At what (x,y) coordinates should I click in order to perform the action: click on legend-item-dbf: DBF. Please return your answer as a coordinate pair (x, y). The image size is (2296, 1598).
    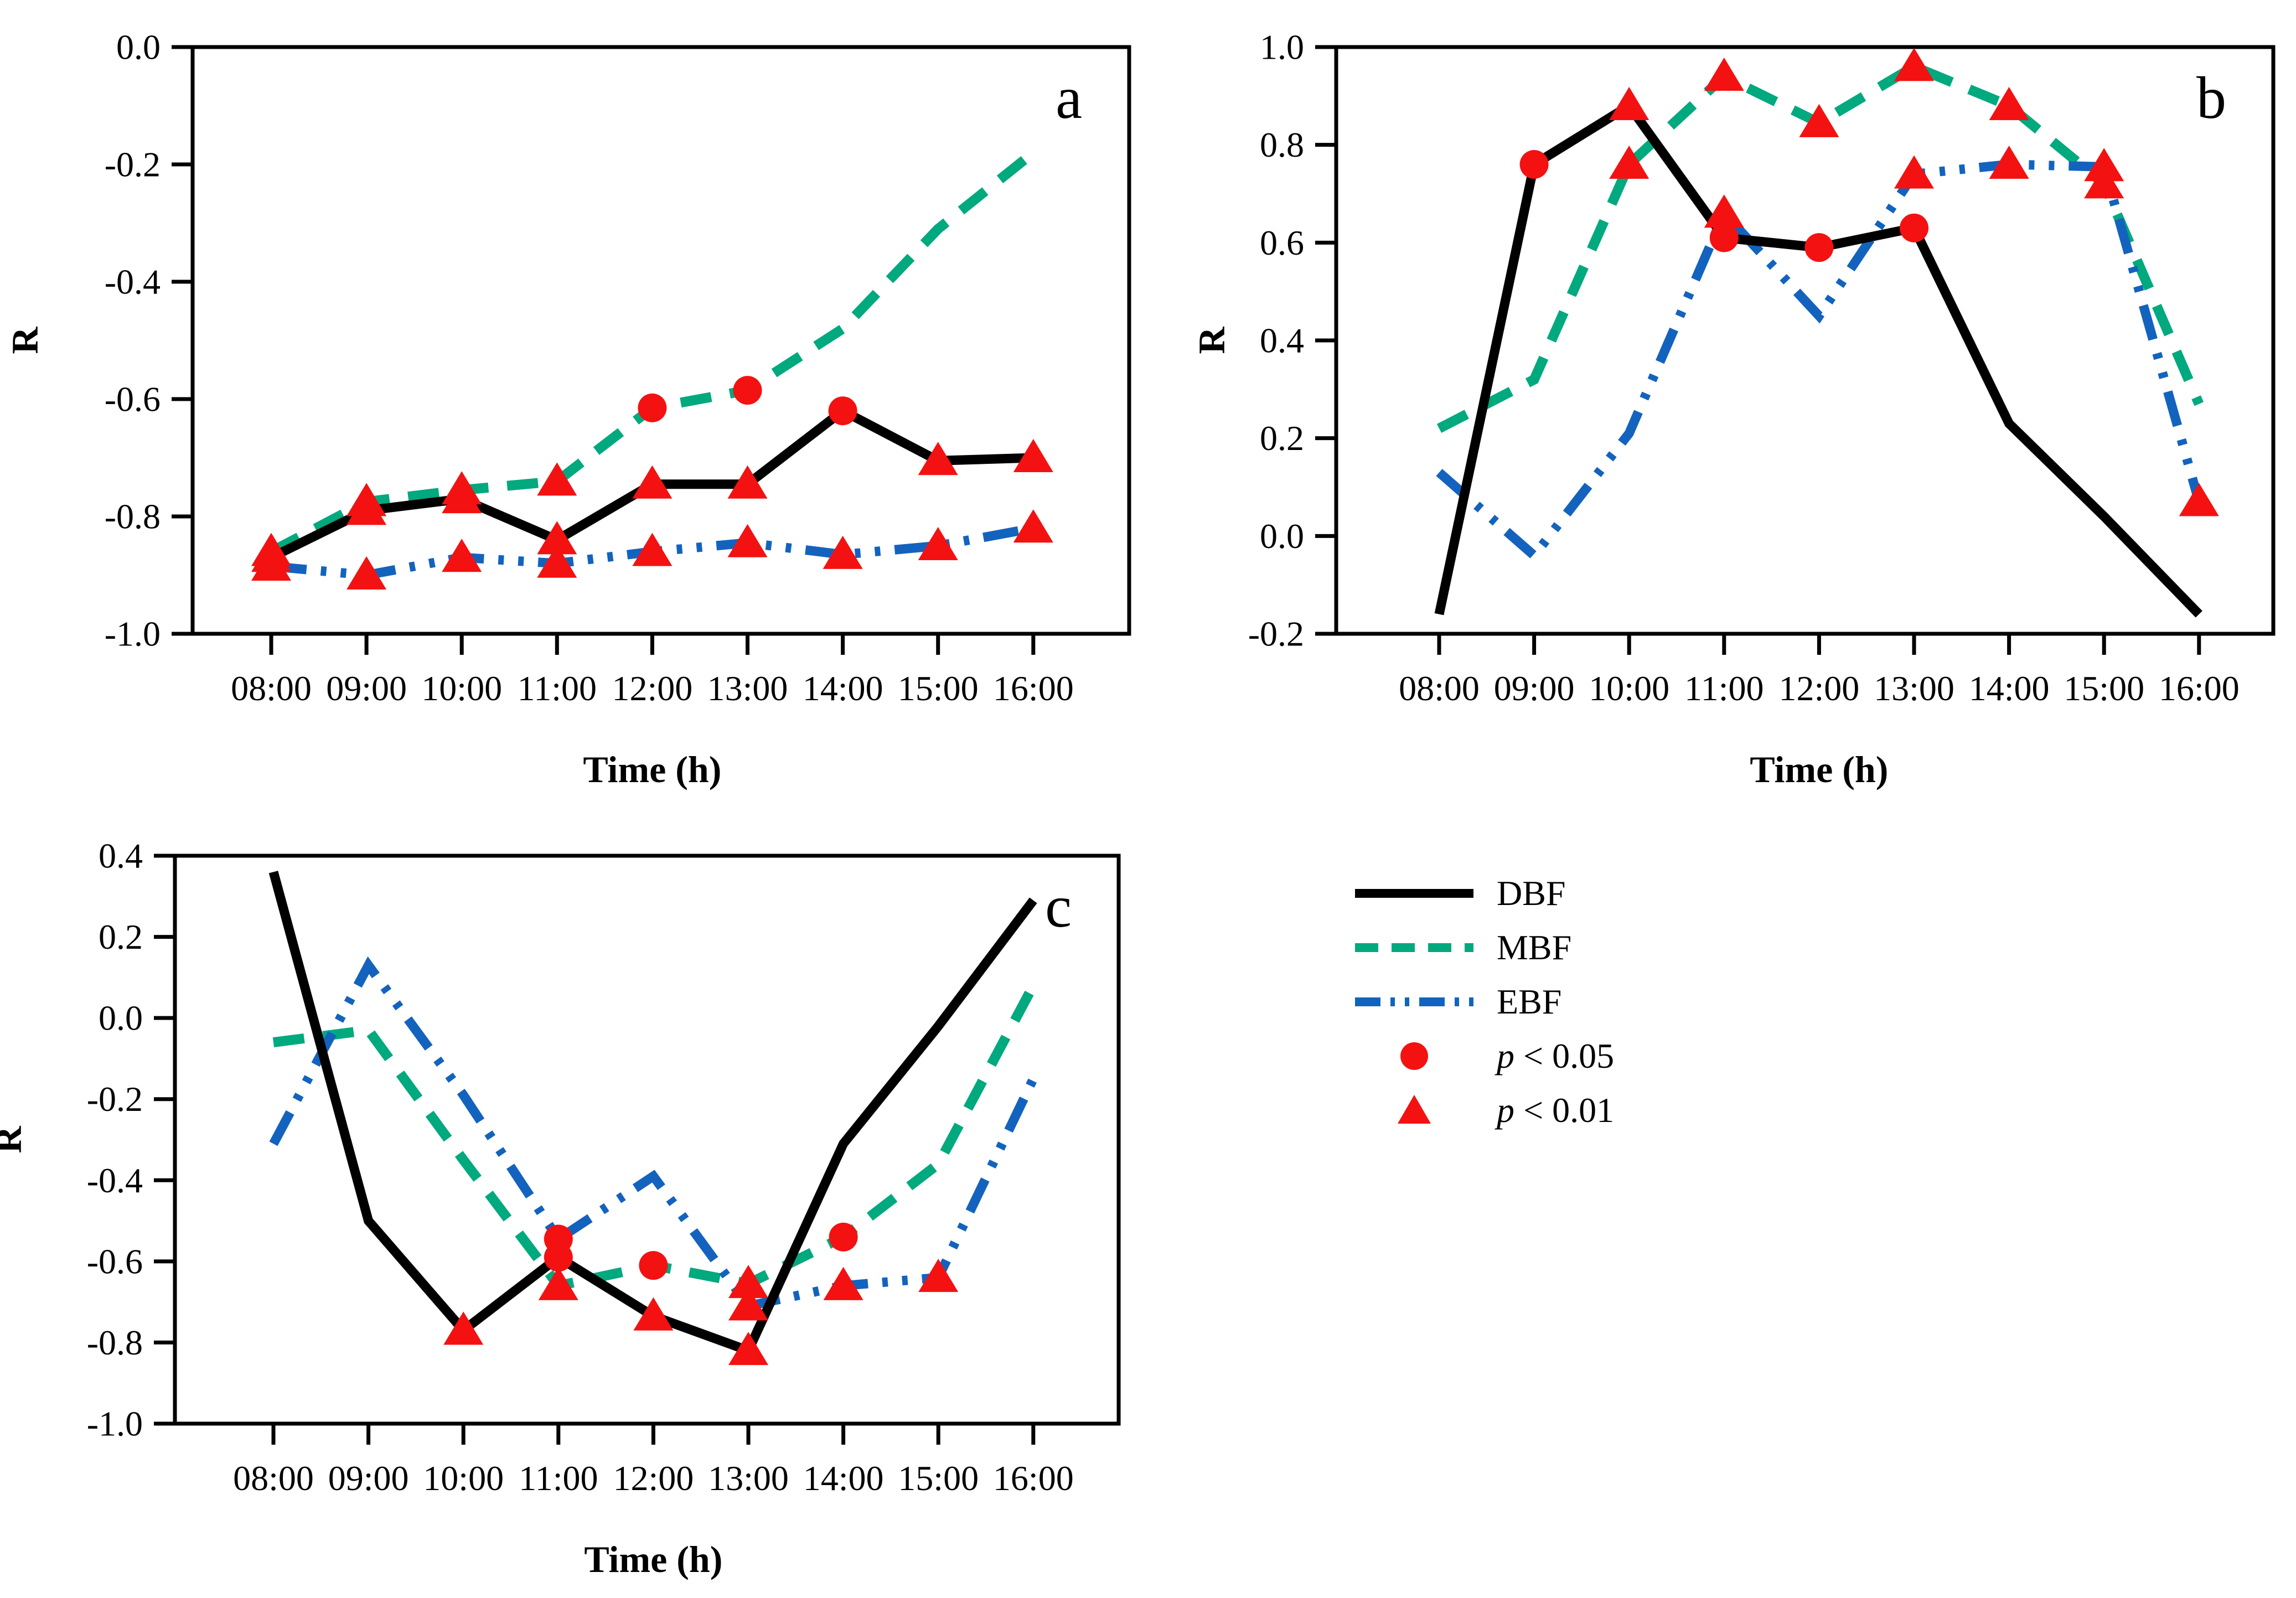
    Looking at the image, I should click on (1482, 893).